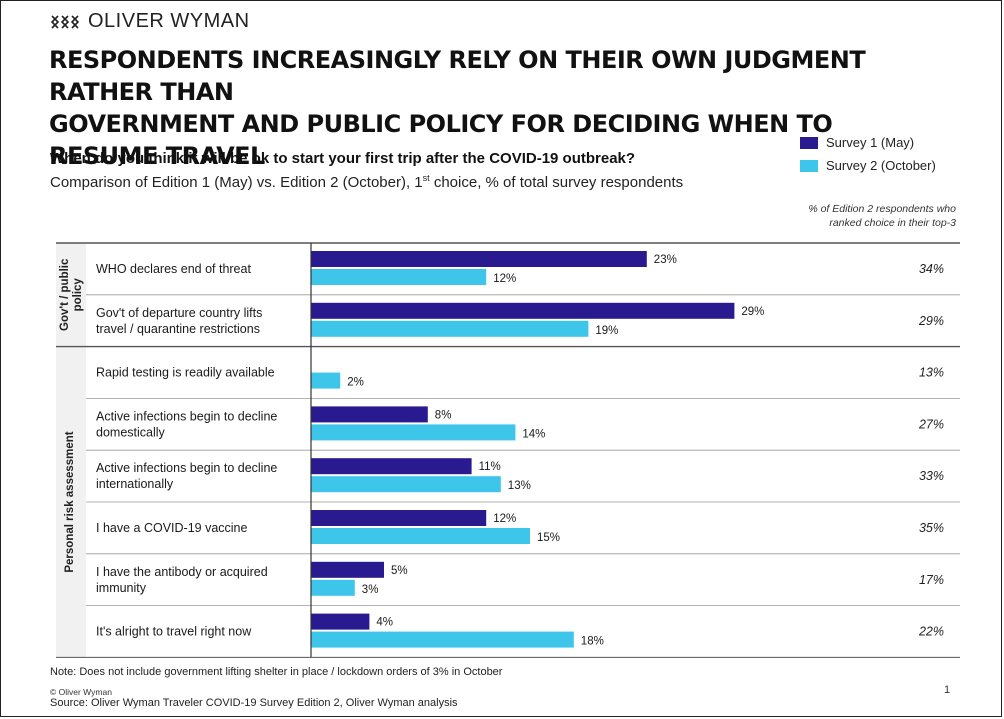  Describe the element at coordinates (606, 331) in the screenshot. I see `value-label-survey2: 19%` at that location.